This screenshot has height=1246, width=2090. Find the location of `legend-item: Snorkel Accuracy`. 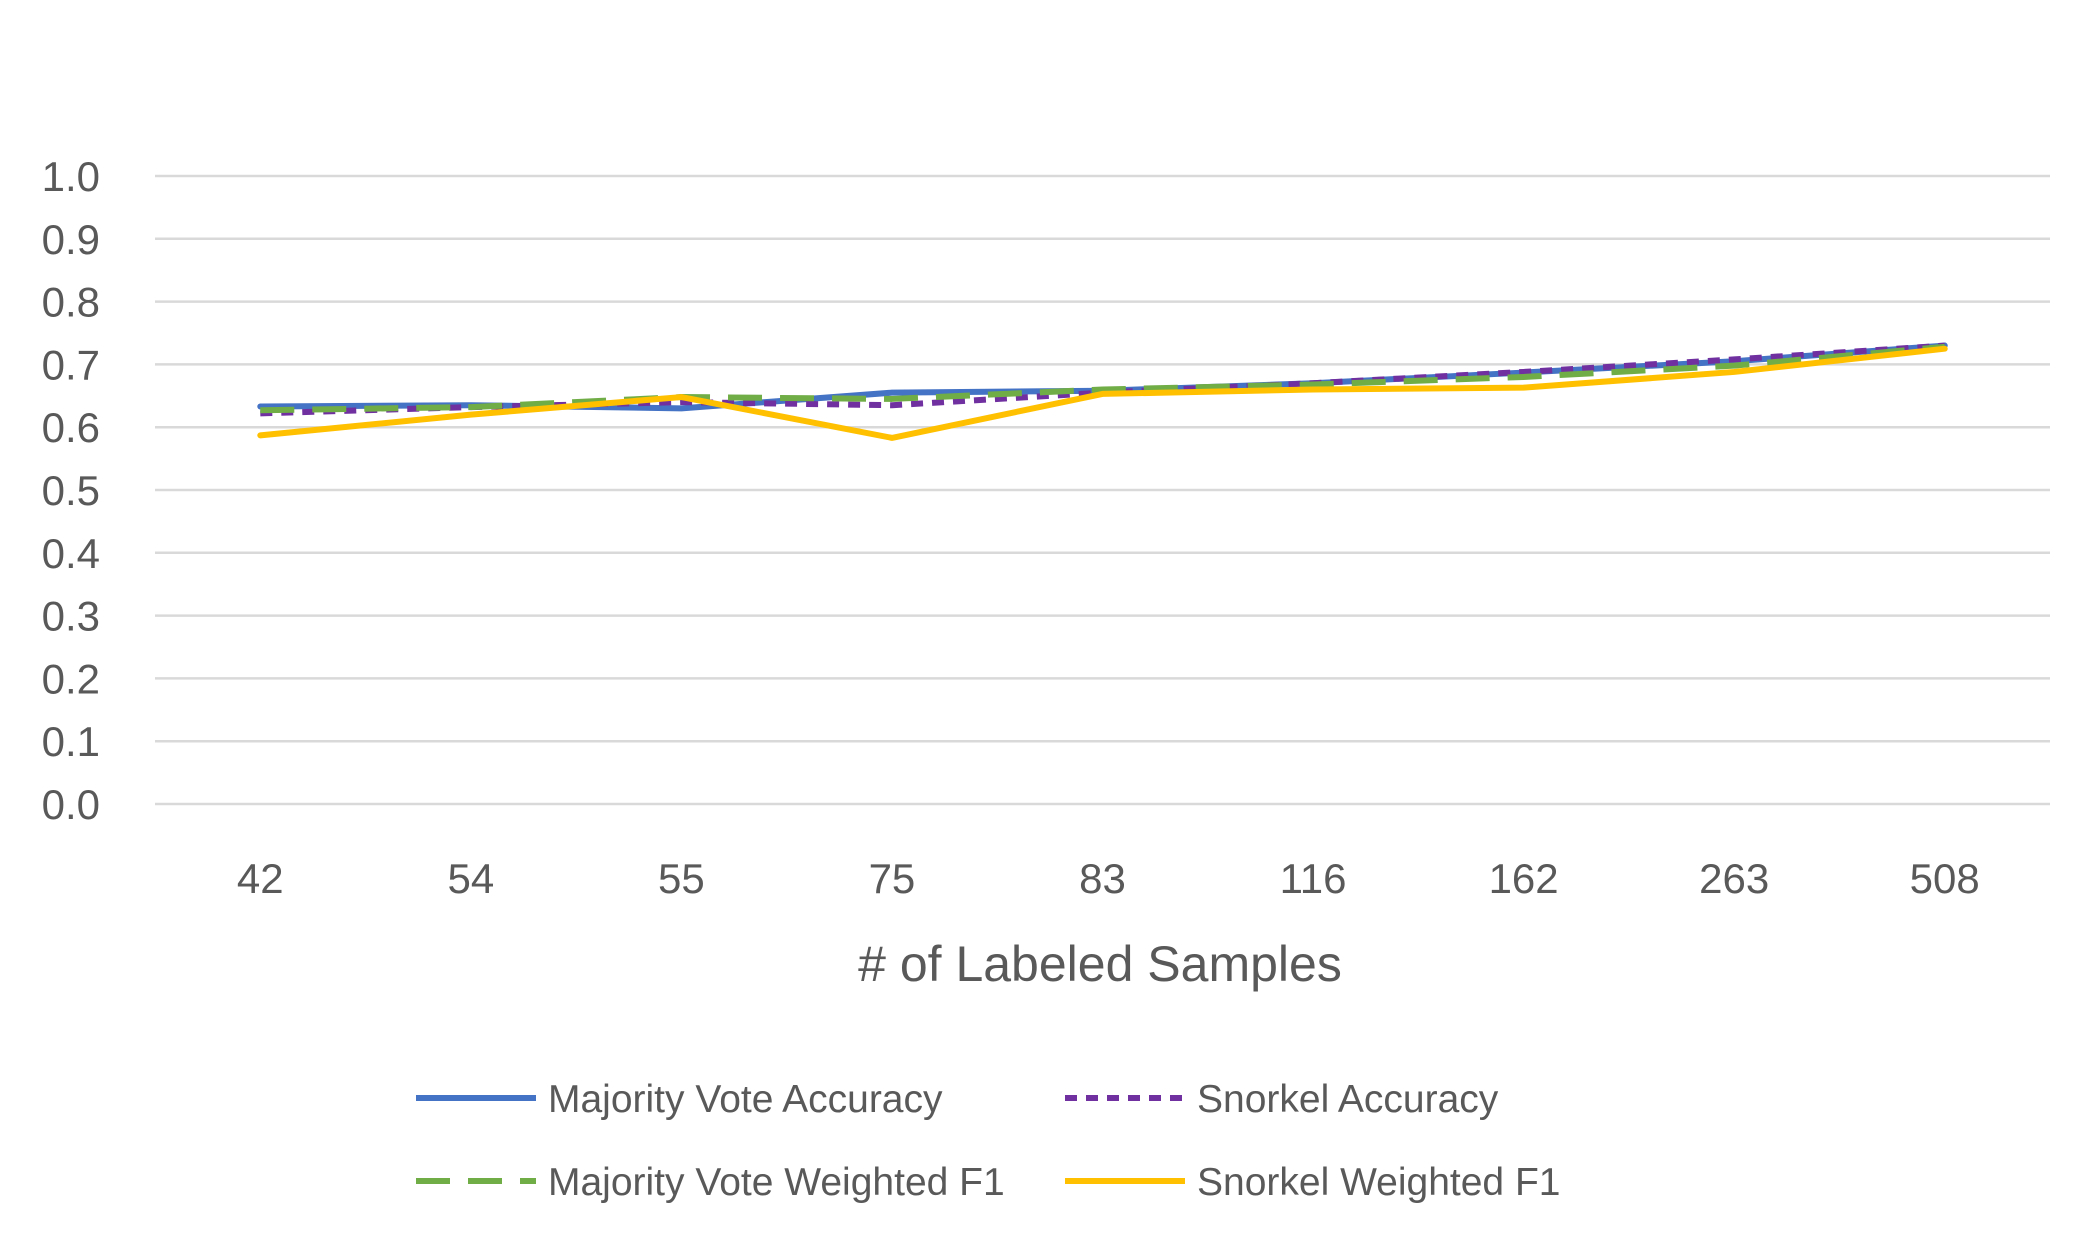

legend-item: Snorkel Accuracy is located at coordinates (1282, 1099).